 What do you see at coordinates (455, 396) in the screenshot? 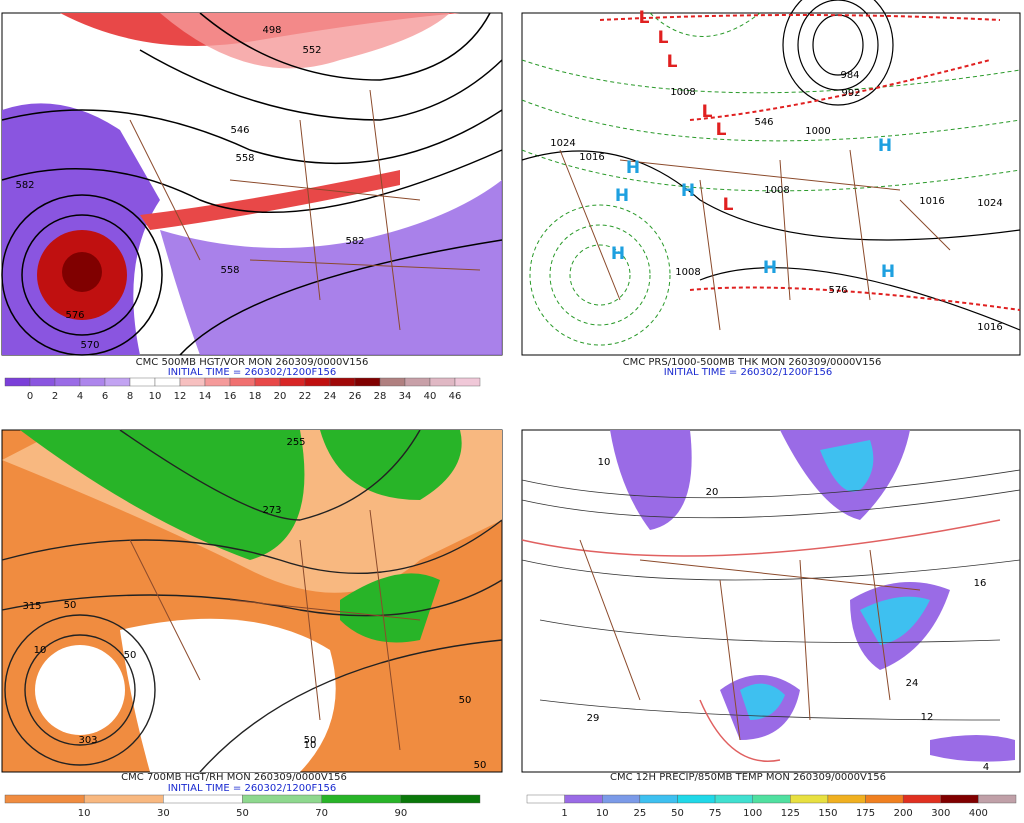
I see `colorbar-label: 46` at bounding box center [455, 396].